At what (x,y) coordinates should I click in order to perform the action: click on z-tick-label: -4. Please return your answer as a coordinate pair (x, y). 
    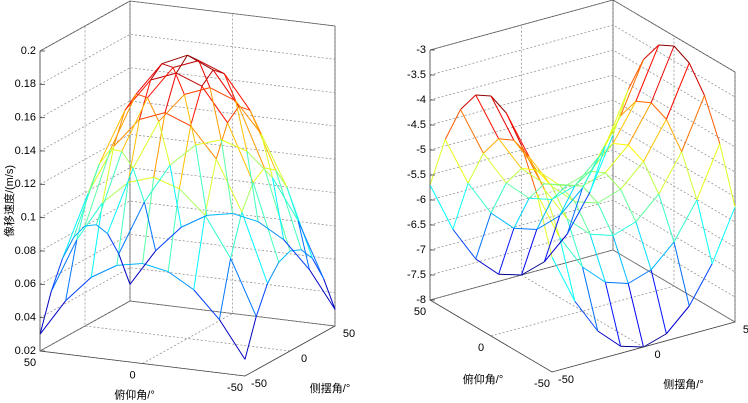
    Looking at the image, I should click on (421, 100).